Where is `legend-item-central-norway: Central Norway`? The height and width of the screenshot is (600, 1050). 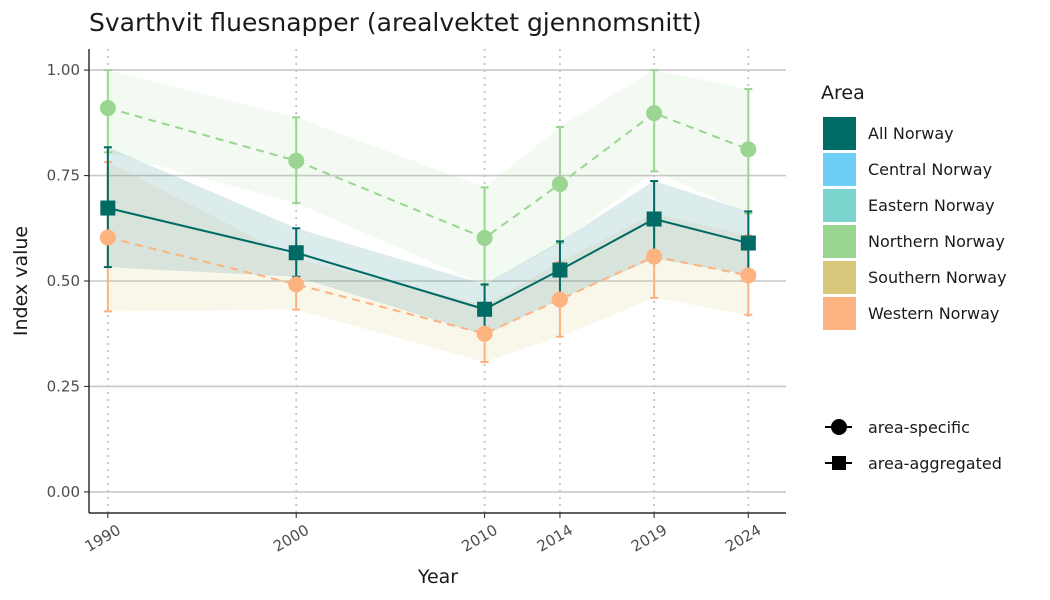
legend-item-central-norway: Central Norway is located at coordinates (907, 169).